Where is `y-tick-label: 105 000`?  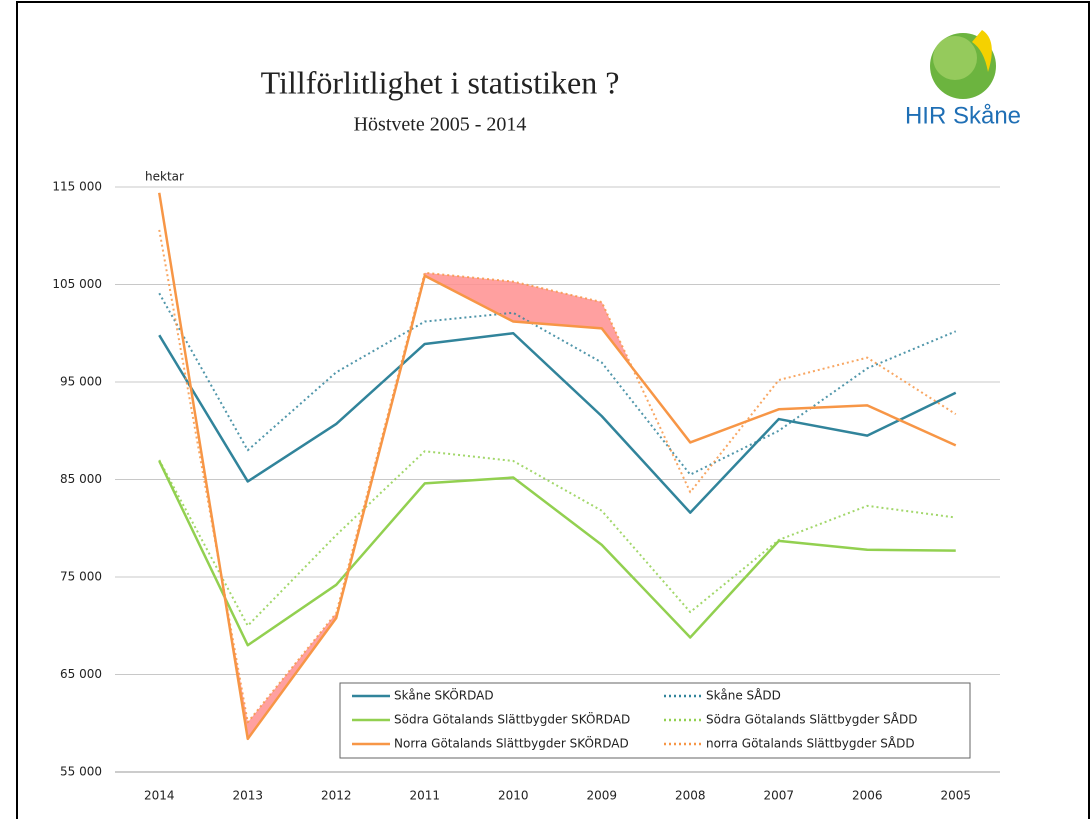
y-tick-label: 105 000 is located at coordinates (77, 284).